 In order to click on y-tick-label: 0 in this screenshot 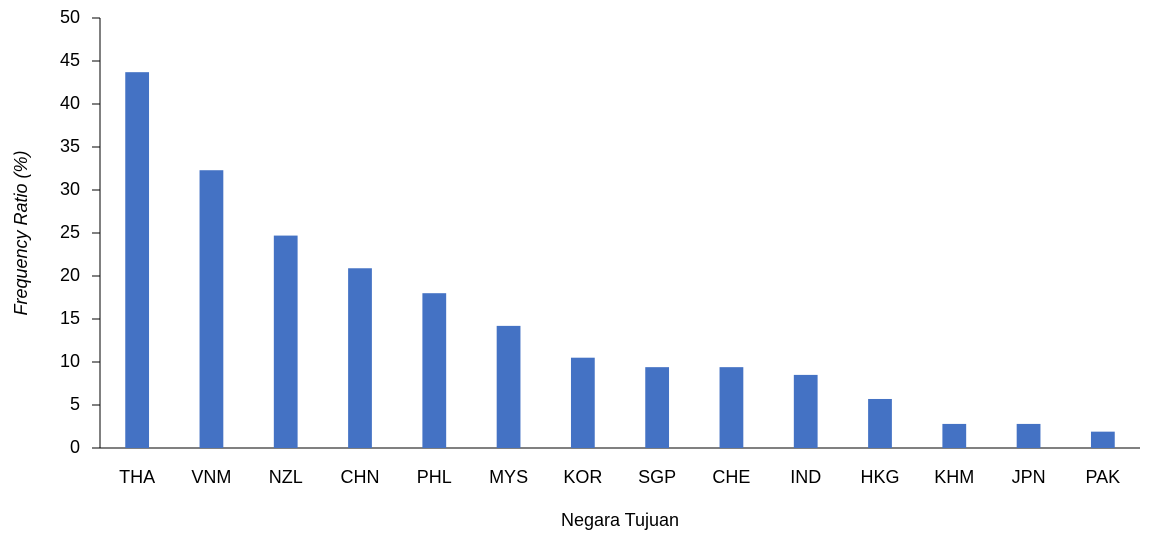, I will do `click(75, 447)`.